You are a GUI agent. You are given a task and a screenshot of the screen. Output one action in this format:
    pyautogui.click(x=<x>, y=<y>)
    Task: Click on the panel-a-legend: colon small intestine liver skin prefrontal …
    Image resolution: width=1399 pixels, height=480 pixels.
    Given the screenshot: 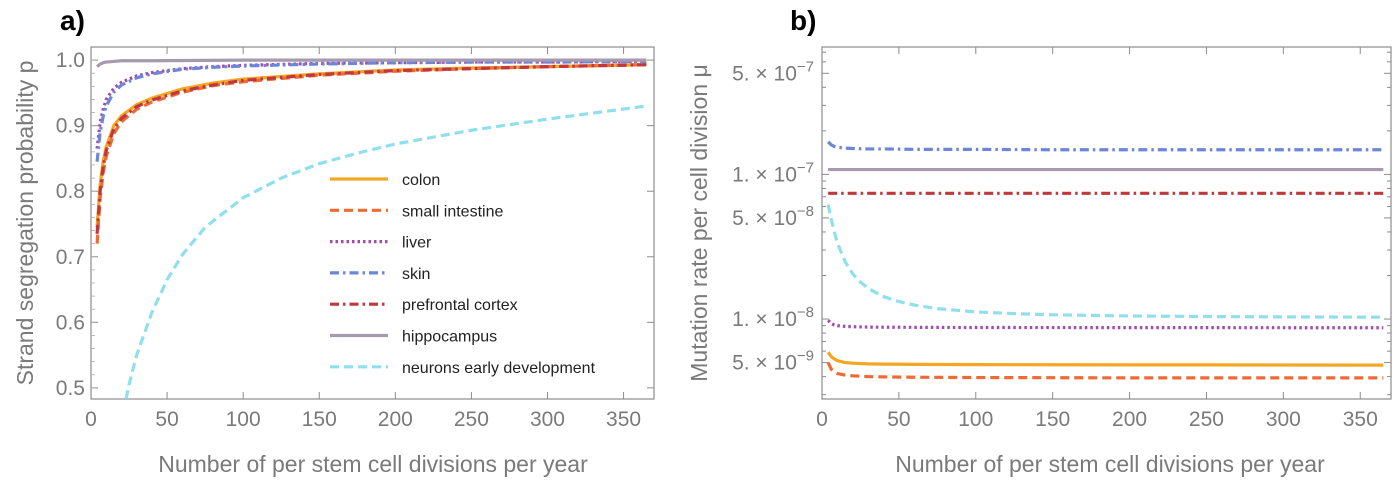 What is the action you would take?
    pyautogui.click(x=463, y=274)
    